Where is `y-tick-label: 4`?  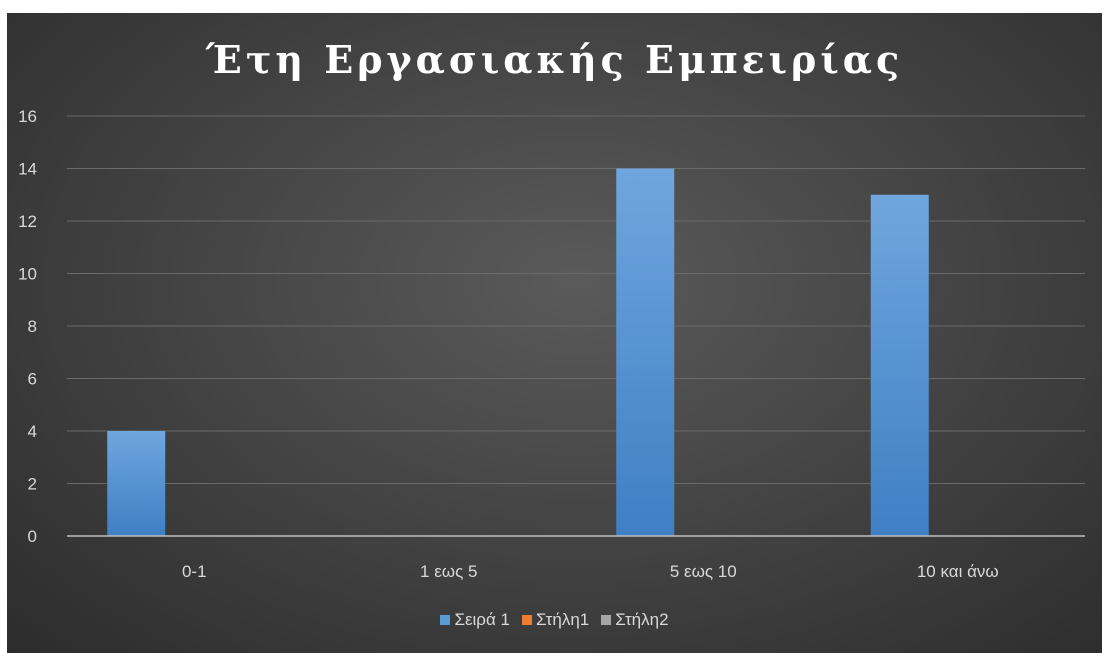 y-tick-label: 4 is located at coordinates (32, 431).